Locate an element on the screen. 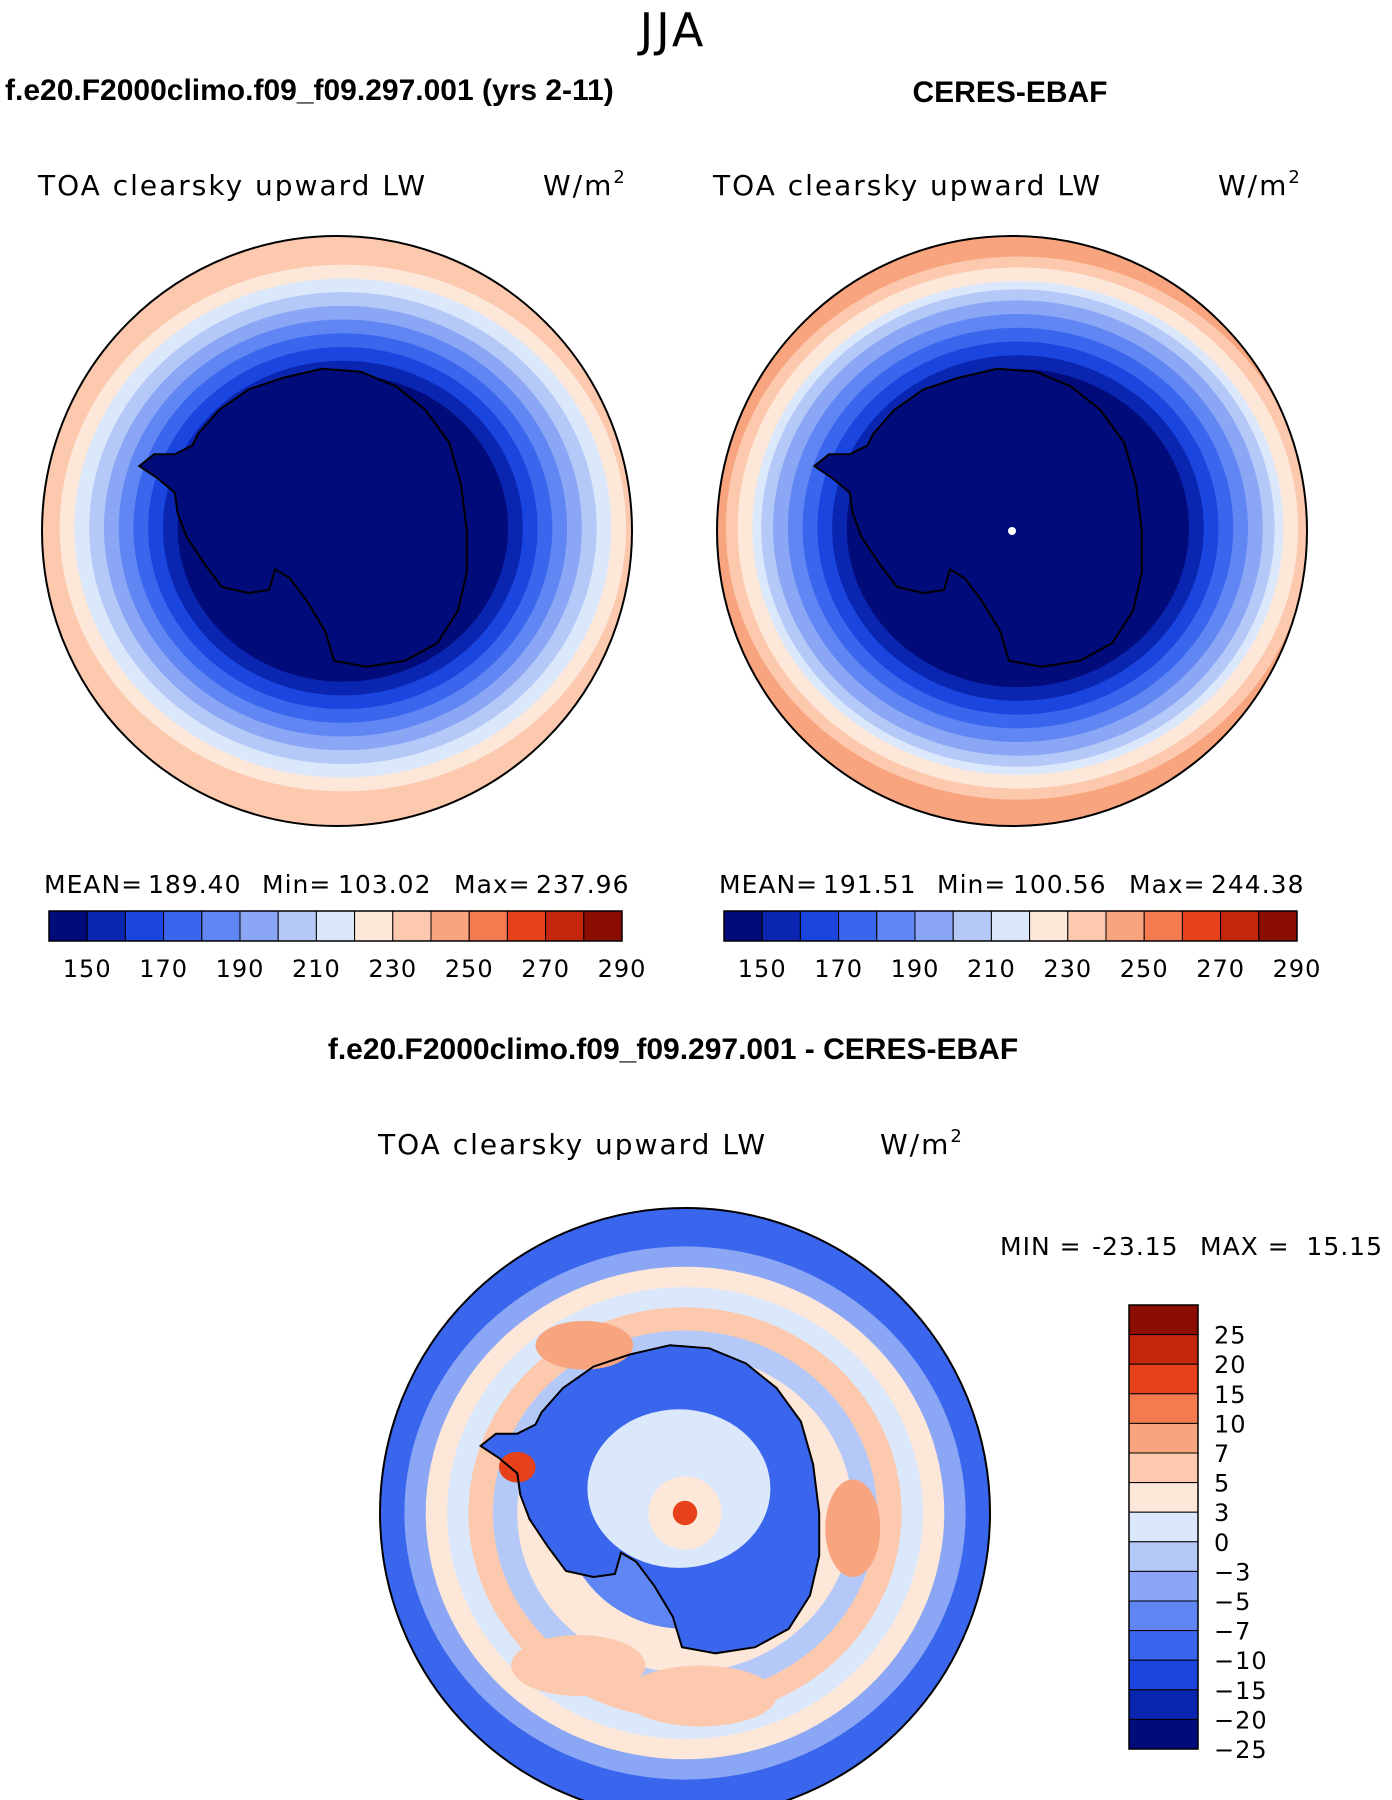 The height and width of the screenshot is (1800, 1392). model-map-border is located at coordinates (337, 531).